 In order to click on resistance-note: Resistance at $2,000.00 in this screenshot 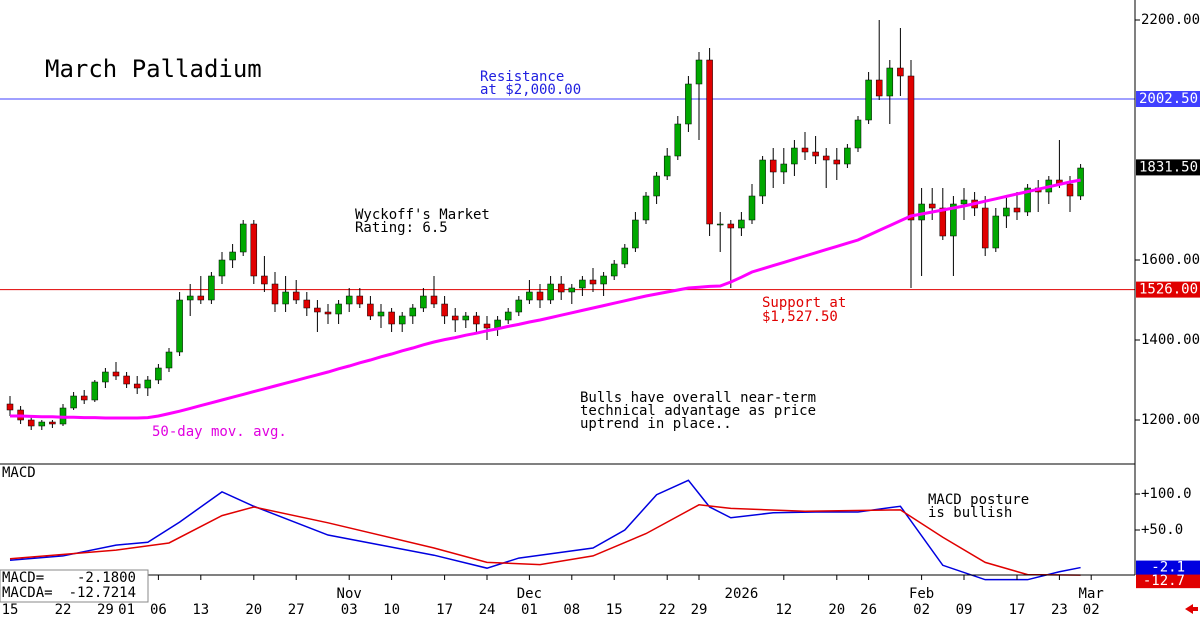, I will do `click(530, 83)`.